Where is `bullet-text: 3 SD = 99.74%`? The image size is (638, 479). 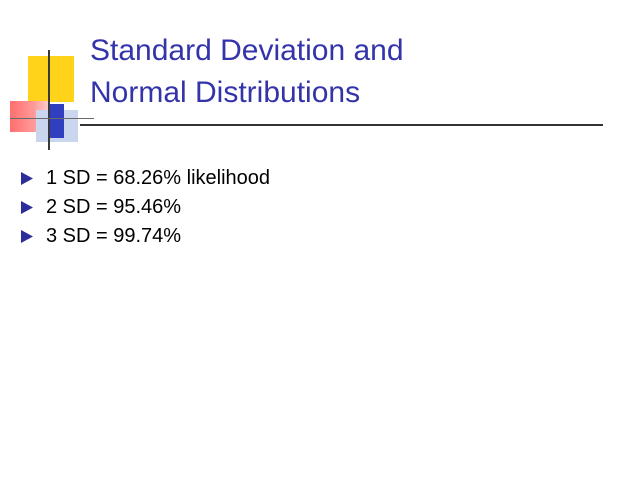 bullet-text: 3 SD = 99.74% is located at coordinates (114, 236).